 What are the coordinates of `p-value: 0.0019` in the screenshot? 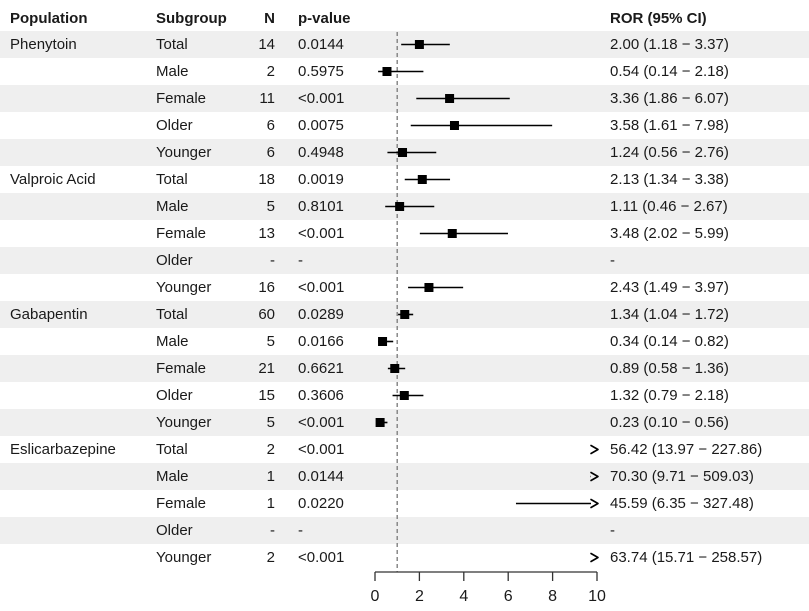 It's located at (321, 179).